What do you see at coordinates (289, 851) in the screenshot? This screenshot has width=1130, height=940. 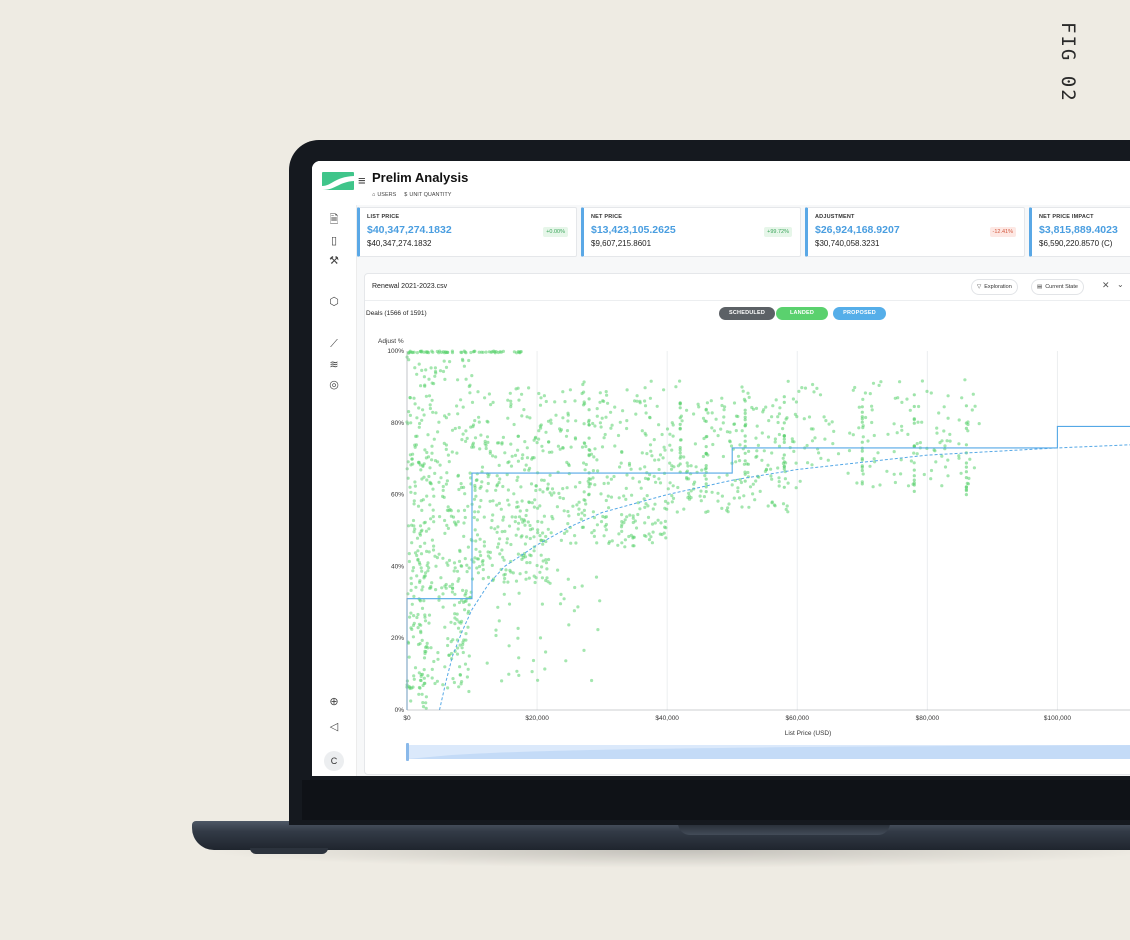 I see `laptop-foot` at bounding box center [289, 851].